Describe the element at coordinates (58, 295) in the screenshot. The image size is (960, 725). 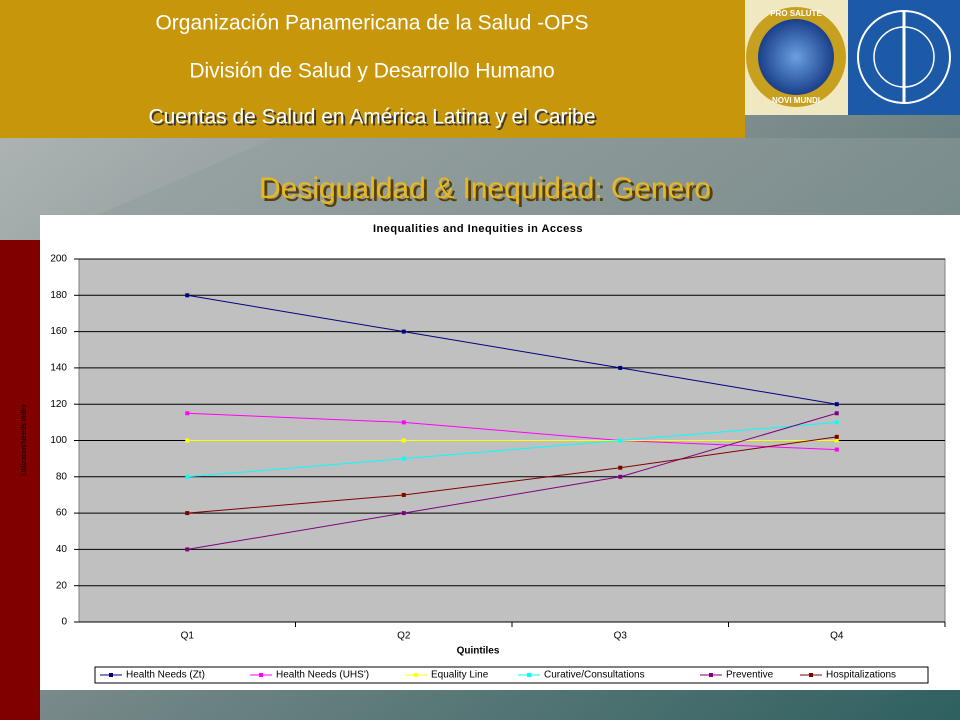
I see `y-tick-label: 180` at that location.